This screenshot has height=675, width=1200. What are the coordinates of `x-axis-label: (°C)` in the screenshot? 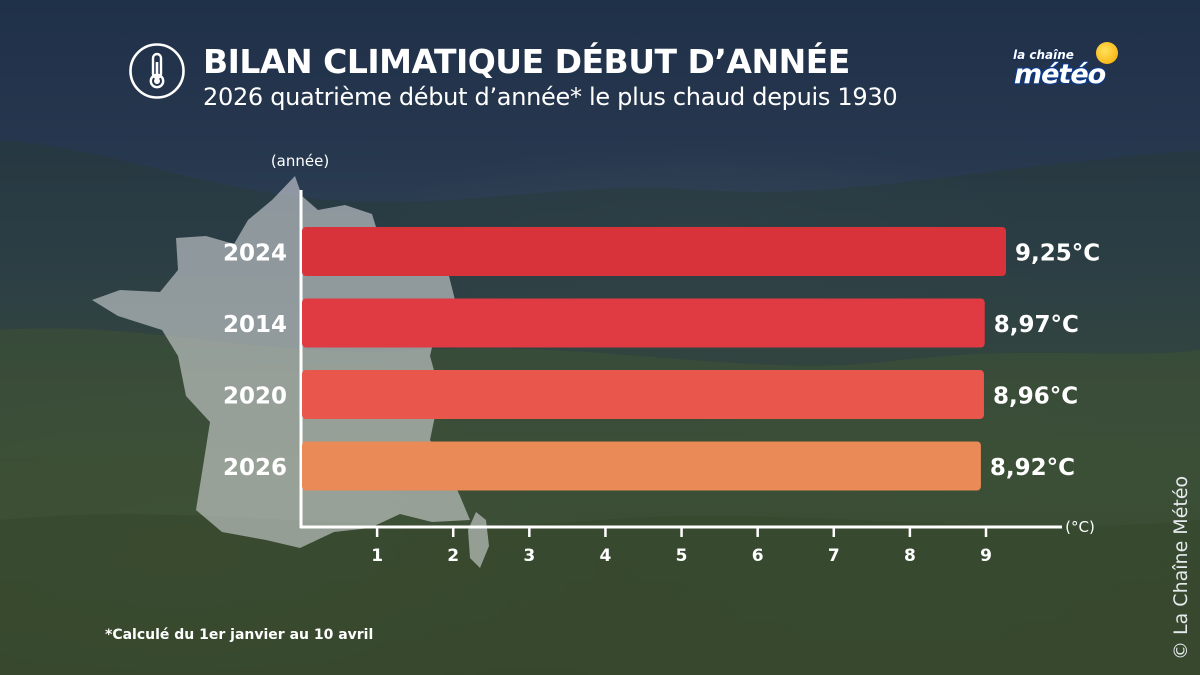 It's located at (1080, 527).